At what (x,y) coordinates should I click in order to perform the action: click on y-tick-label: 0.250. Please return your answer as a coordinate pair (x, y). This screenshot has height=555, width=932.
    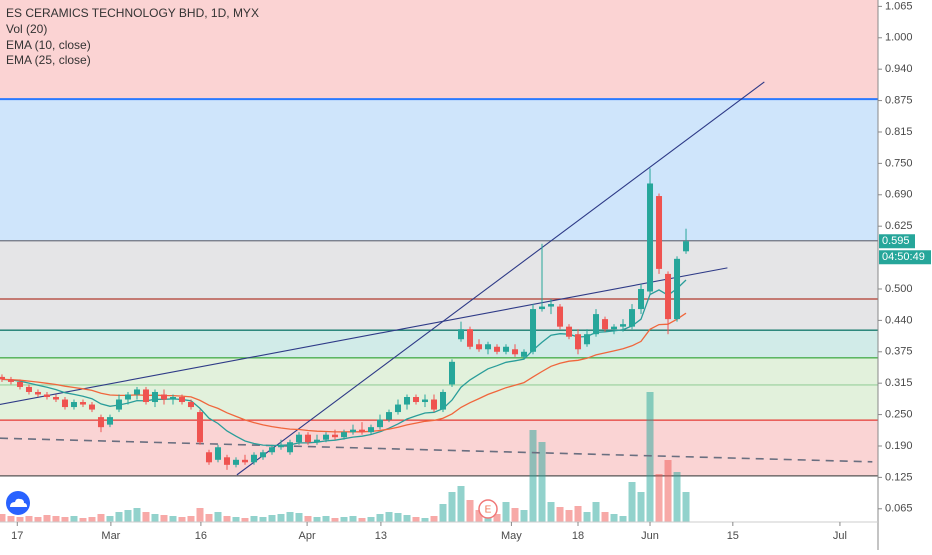
    Looking at the image, I should click on (899, 414).